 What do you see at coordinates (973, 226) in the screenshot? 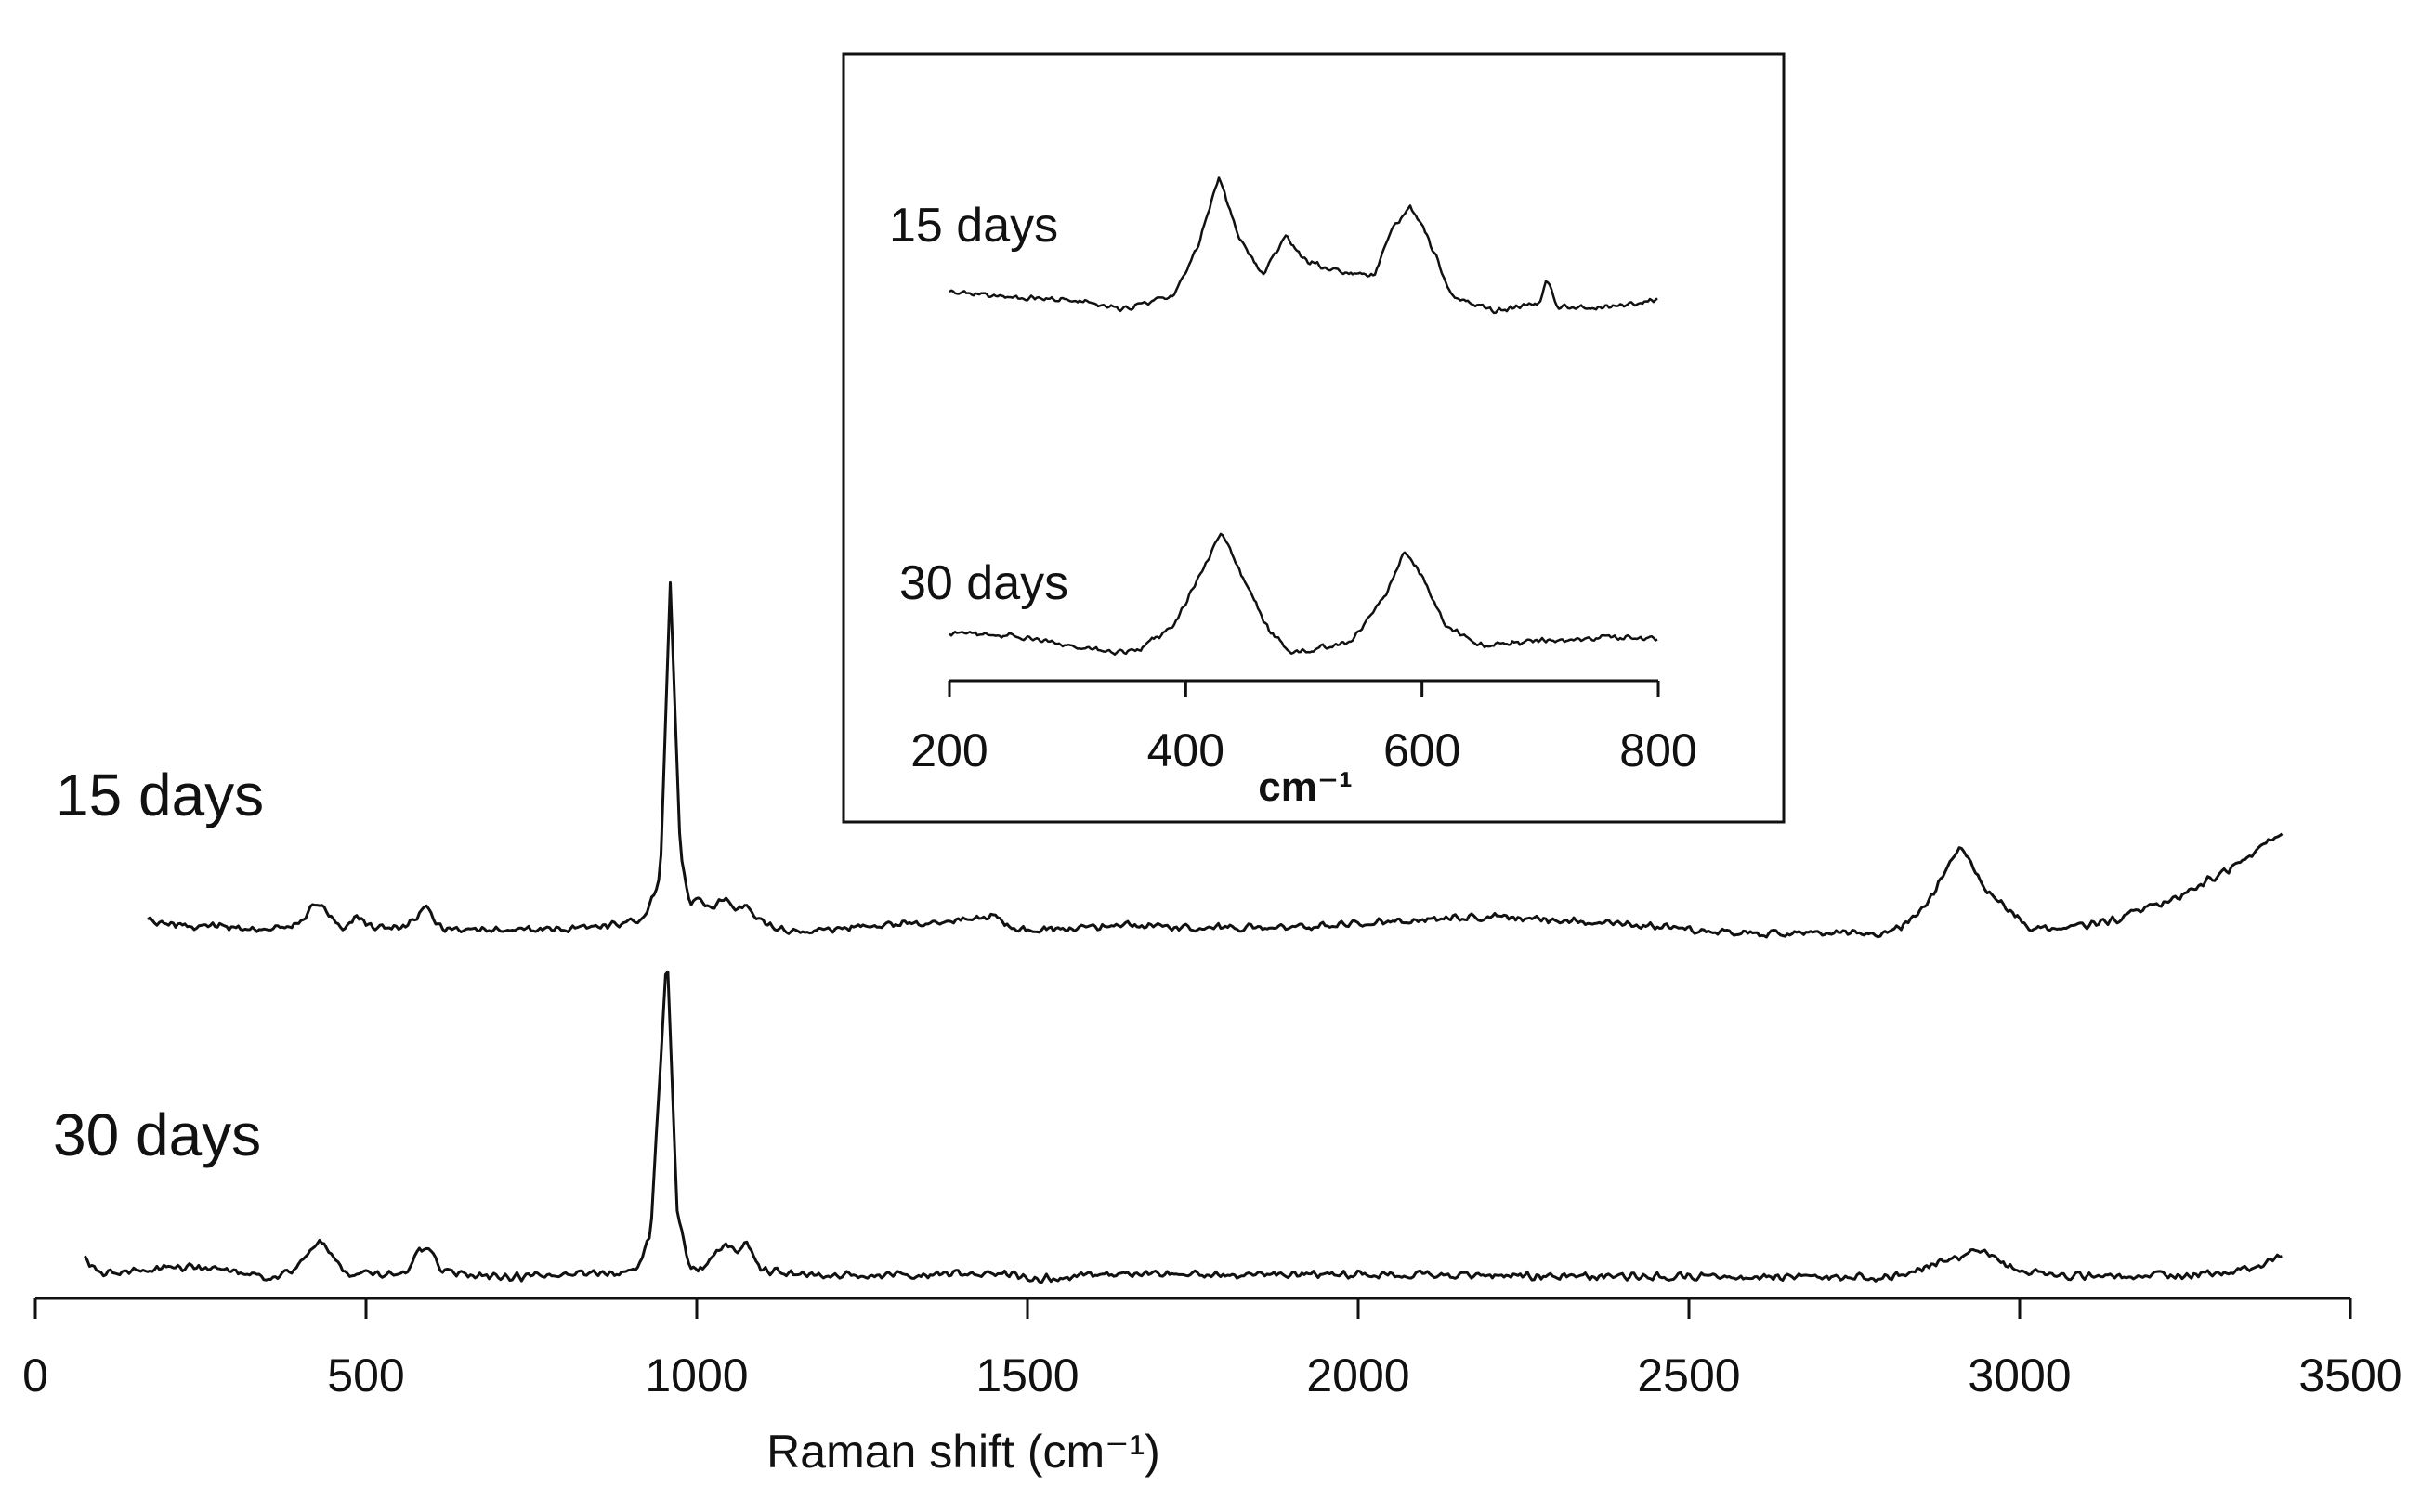
I see `inset-series-label-15-days: 15 days` at bounding box center [973, 226].